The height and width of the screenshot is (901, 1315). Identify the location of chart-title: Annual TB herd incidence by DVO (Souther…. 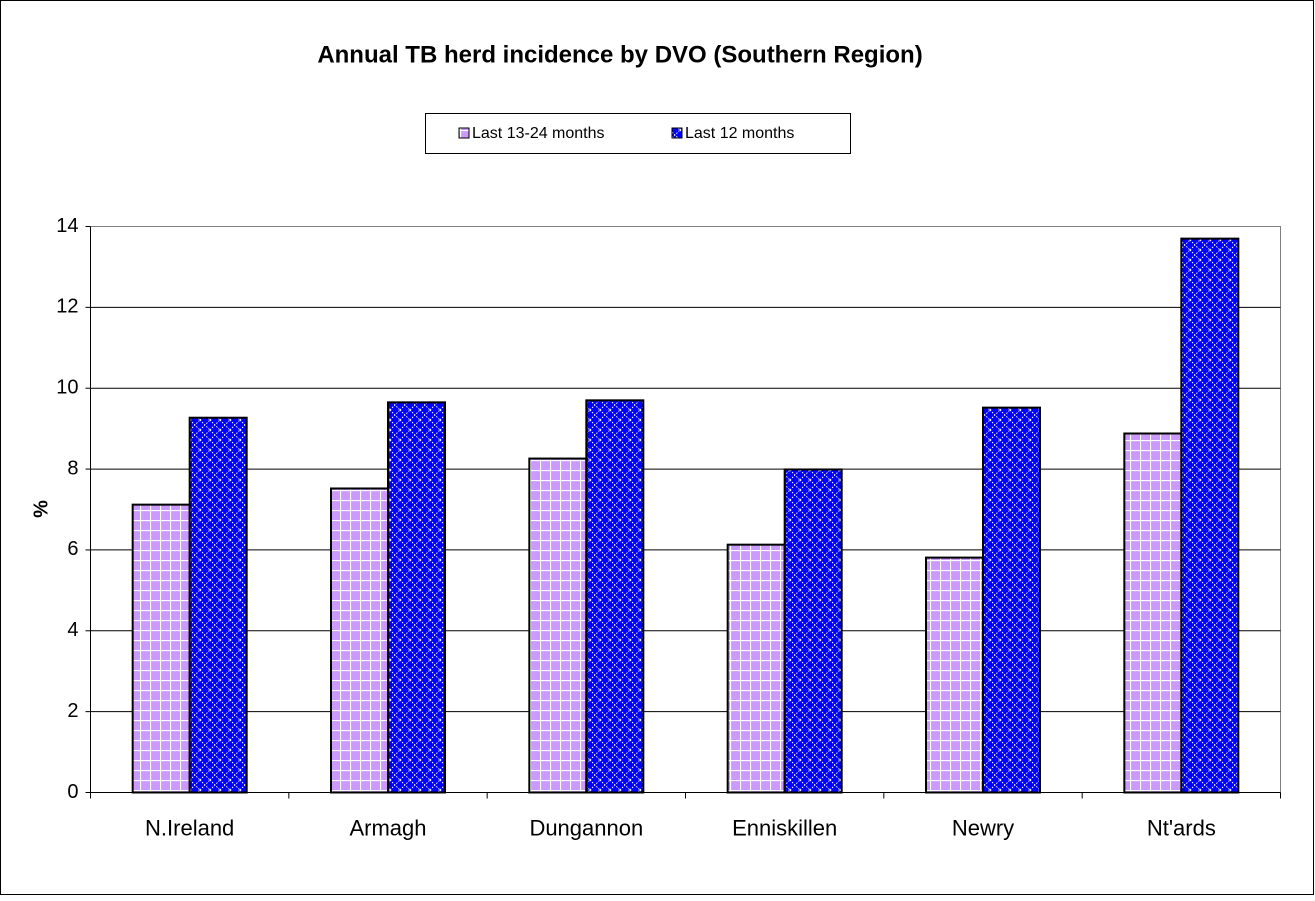
(619, 54).